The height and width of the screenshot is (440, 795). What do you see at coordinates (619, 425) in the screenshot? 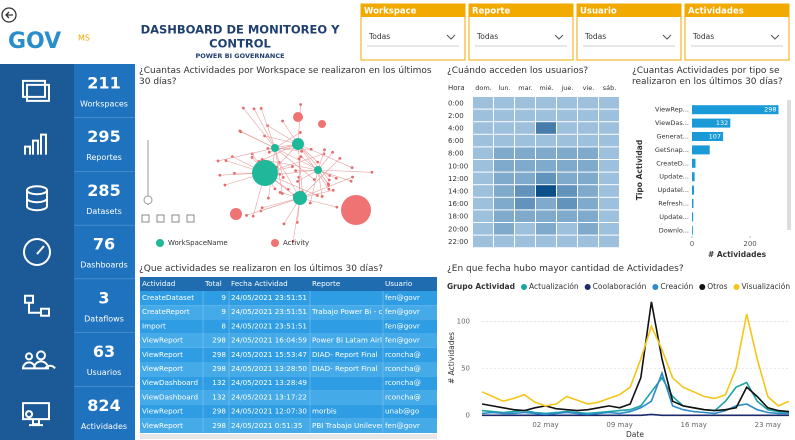
I see `x-tick-label: 09 may` at bounding box center [619, 425].